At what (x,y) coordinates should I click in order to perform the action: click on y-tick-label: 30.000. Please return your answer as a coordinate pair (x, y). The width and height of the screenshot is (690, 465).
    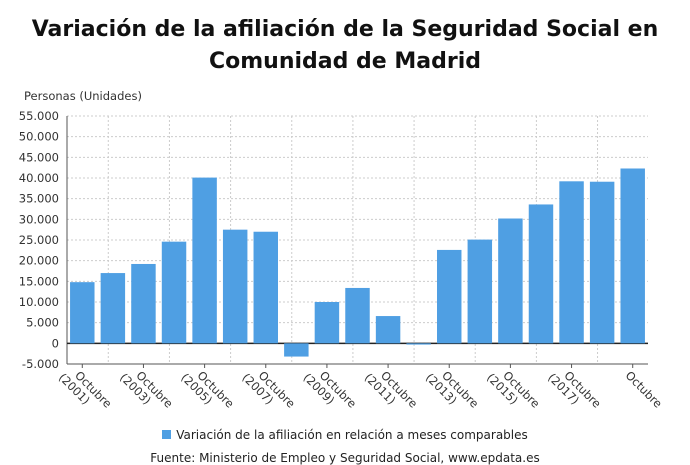
    Looking at the image, I should click on (39, 219).